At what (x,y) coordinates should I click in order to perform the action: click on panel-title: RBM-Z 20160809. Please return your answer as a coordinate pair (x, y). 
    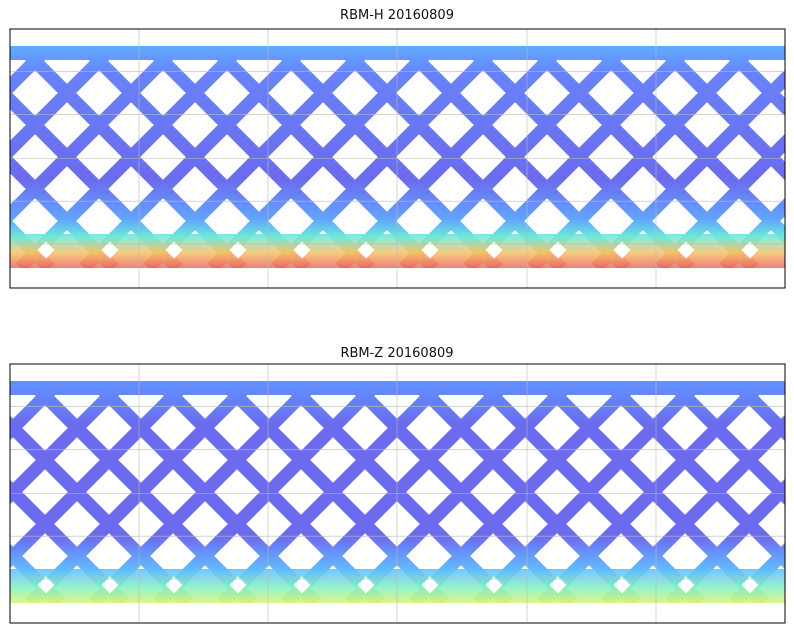
    Looking at the image, I should click on (396, 353).